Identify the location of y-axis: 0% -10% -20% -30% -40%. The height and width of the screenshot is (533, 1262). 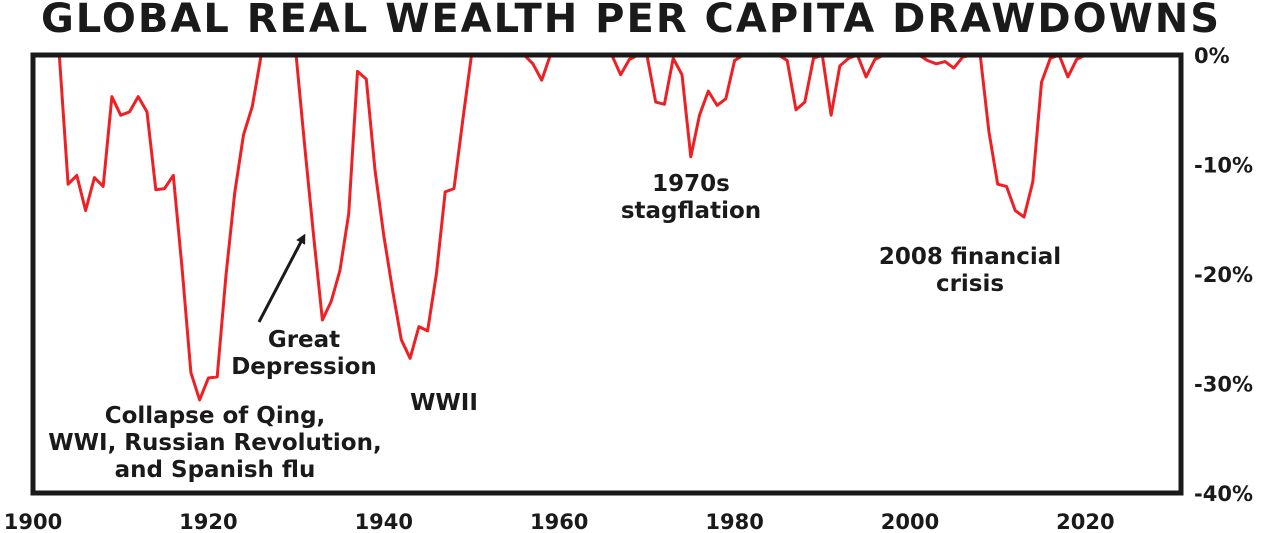
(1223, 275).